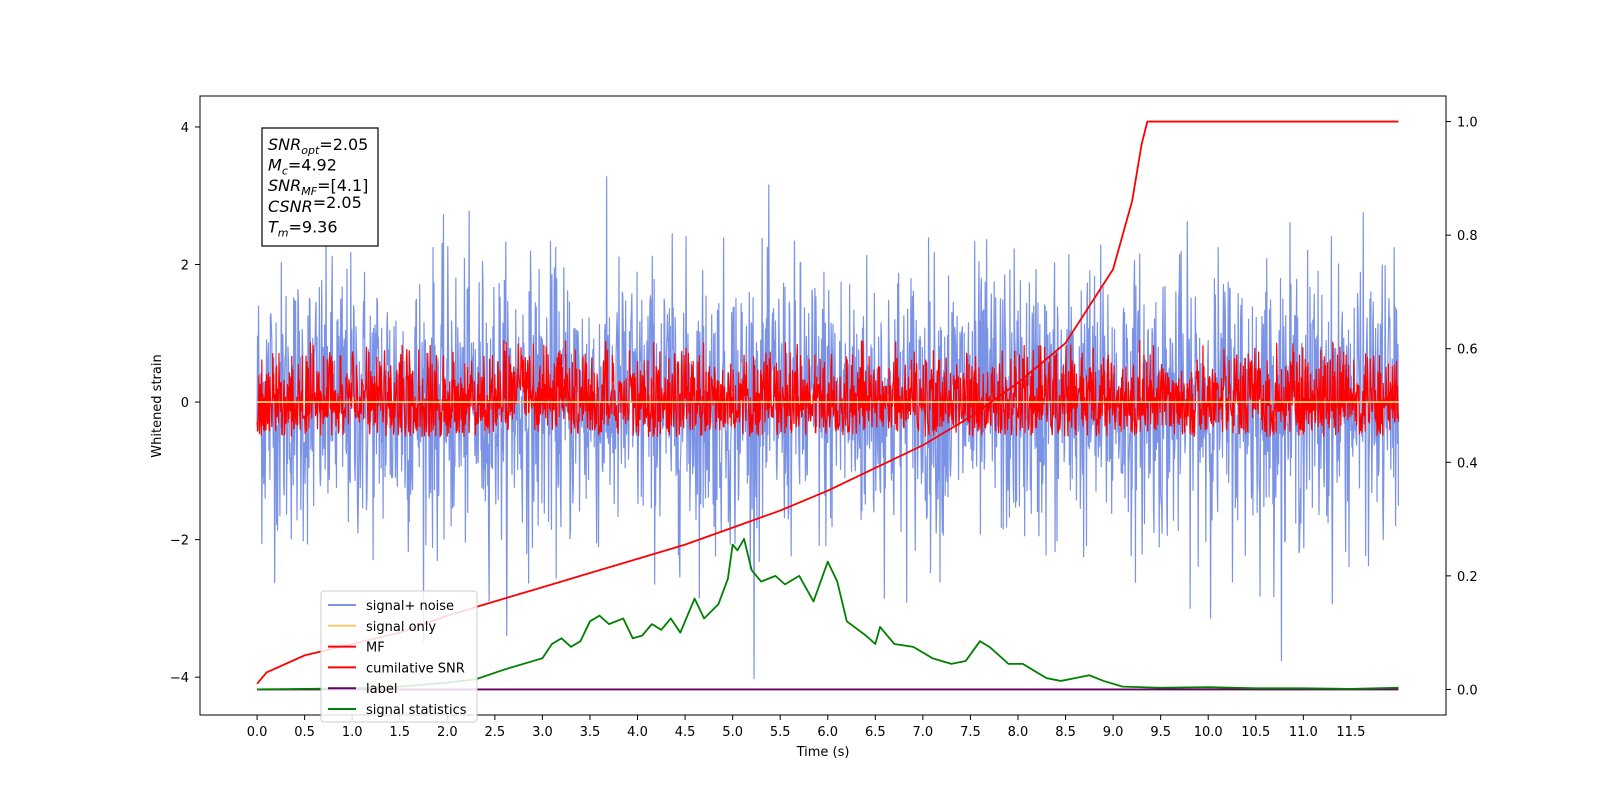  I want to click on legend-label: signal only, so click(401, 627).